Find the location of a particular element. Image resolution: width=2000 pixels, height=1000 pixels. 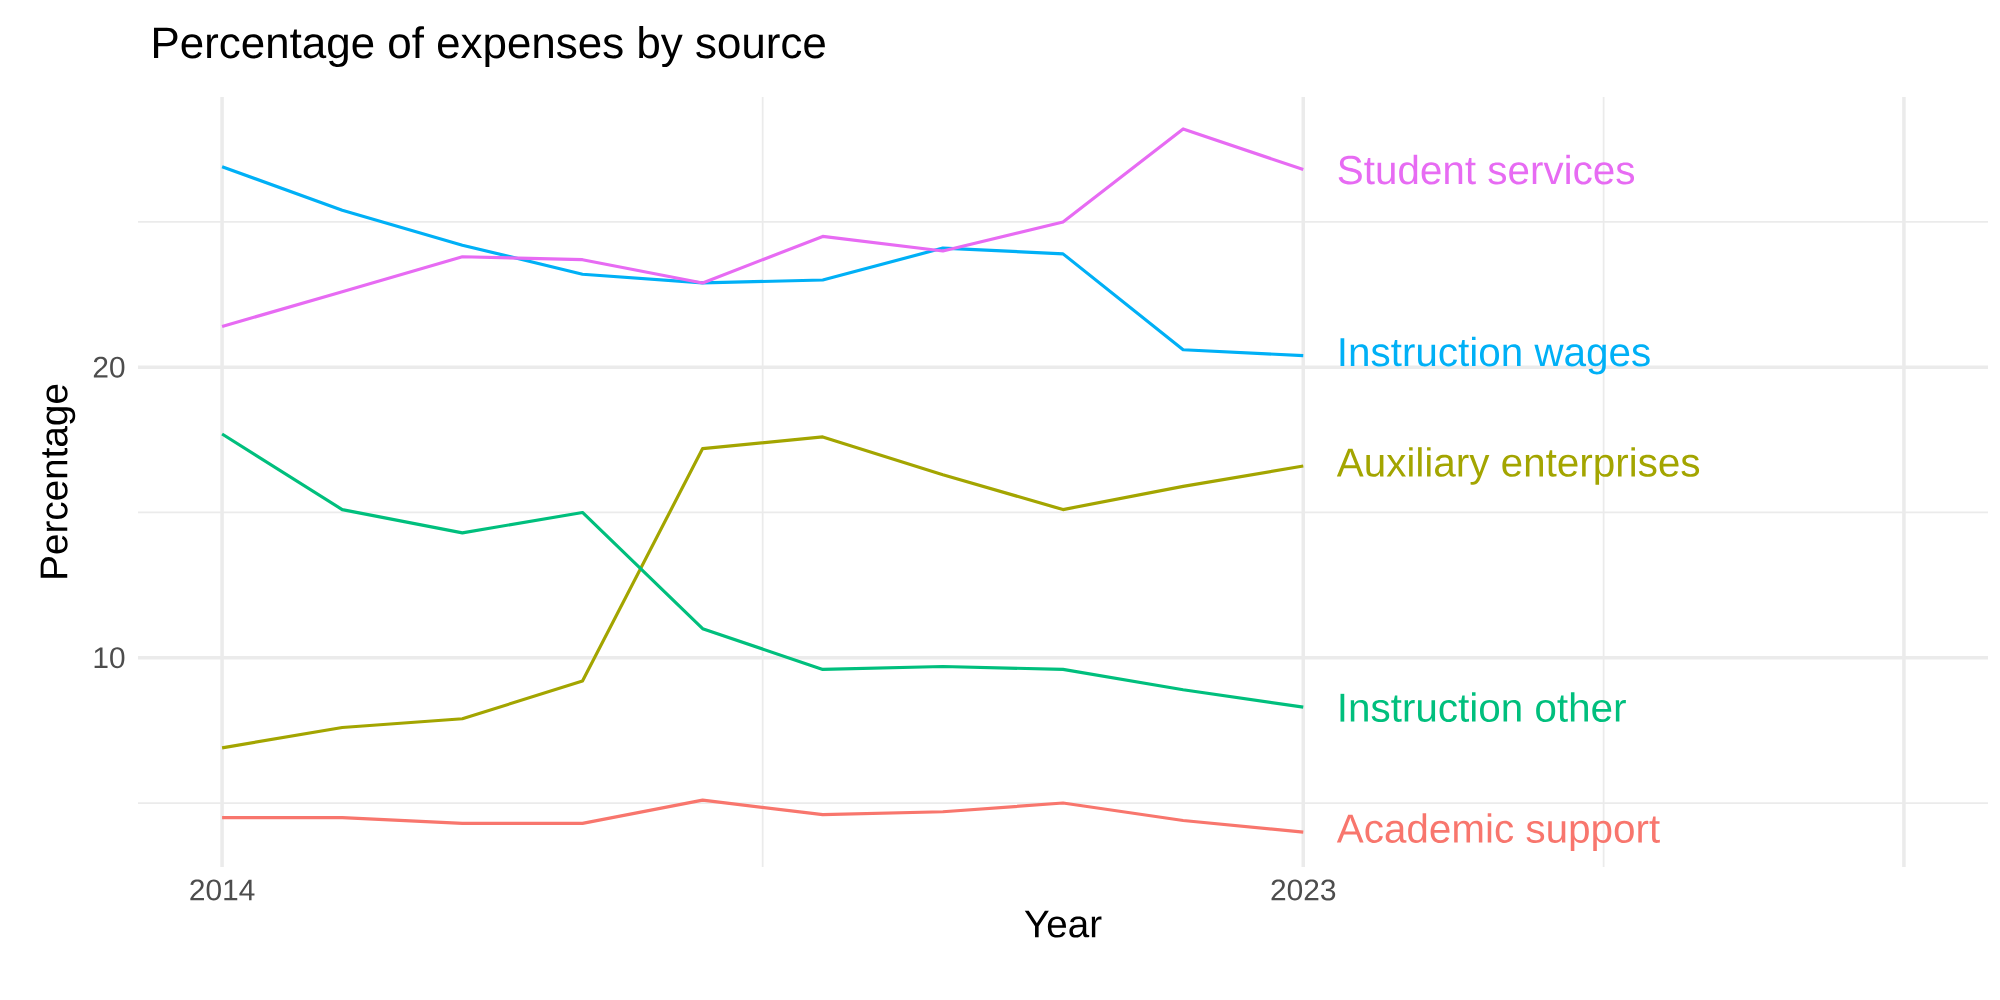

y-tick-label: 20 is located at coordinates (109, 367).